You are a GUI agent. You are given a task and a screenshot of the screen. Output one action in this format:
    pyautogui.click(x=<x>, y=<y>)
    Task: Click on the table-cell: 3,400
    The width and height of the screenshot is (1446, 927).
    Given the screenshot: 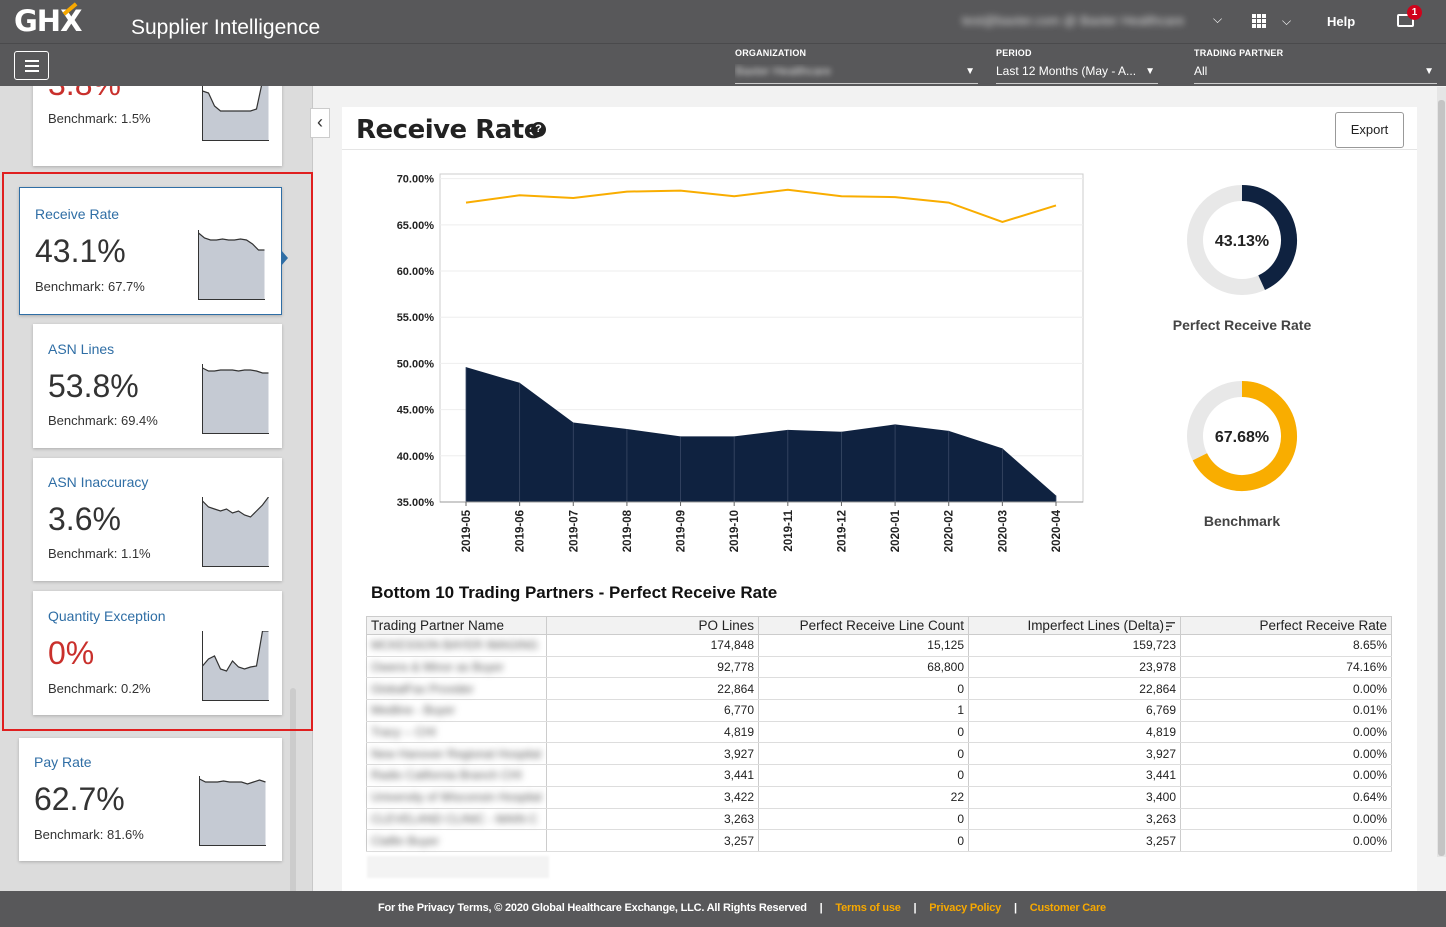 What is the action you would take?
    pyautogui.click(x=1074, y=797)
    